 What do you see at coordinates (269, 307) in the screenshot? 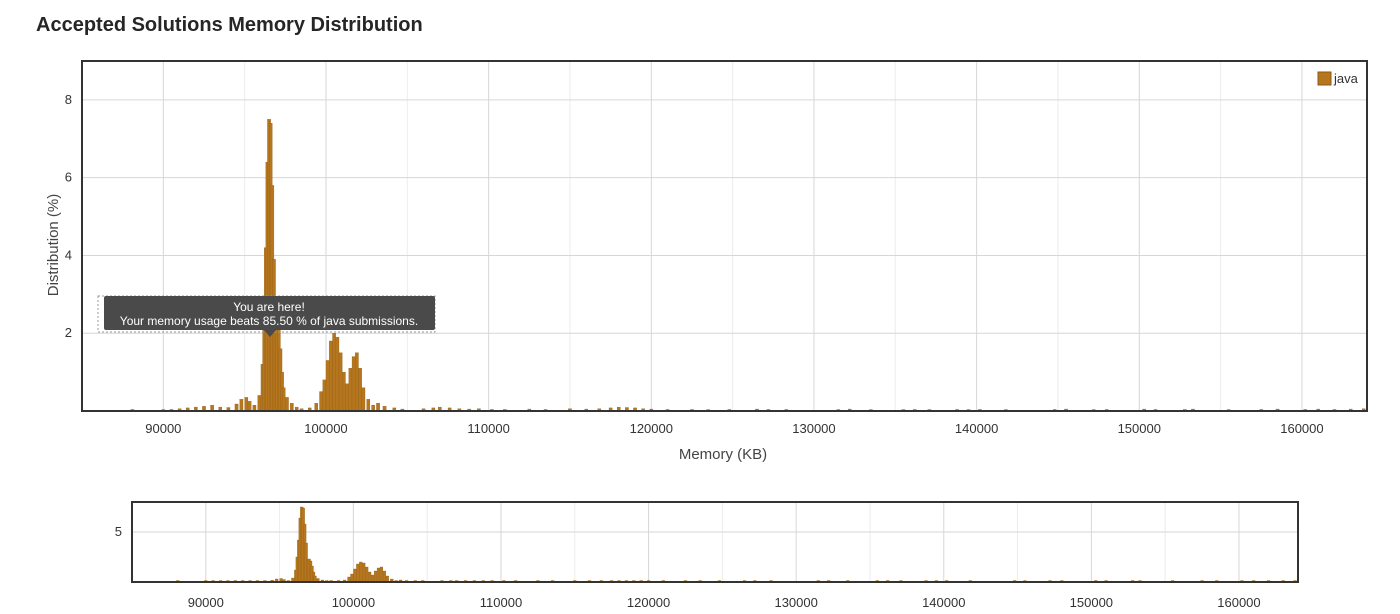
I see `tooltip-line-1: You are here!` at bounding box center [269, 307].